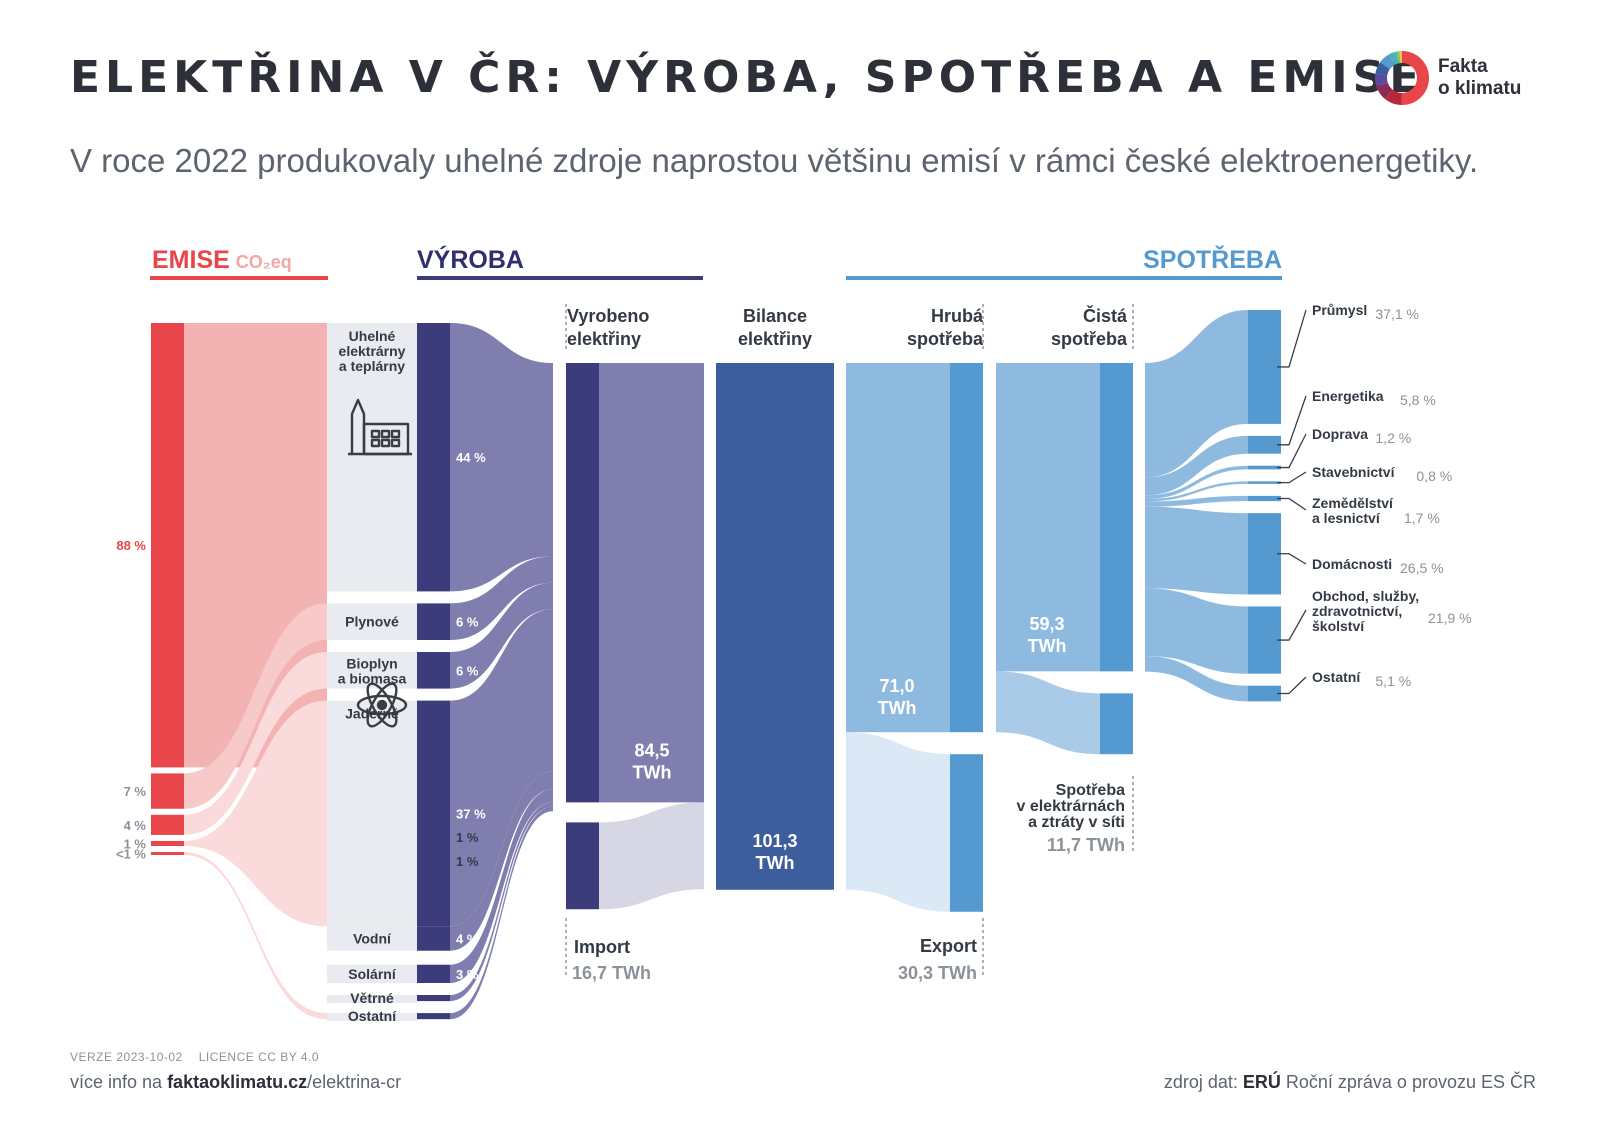  What do you see at coordinates (1480, 88) in the screenshot?
I see `logo-line-2: o klimatu` at bounding box center [1480, 88].